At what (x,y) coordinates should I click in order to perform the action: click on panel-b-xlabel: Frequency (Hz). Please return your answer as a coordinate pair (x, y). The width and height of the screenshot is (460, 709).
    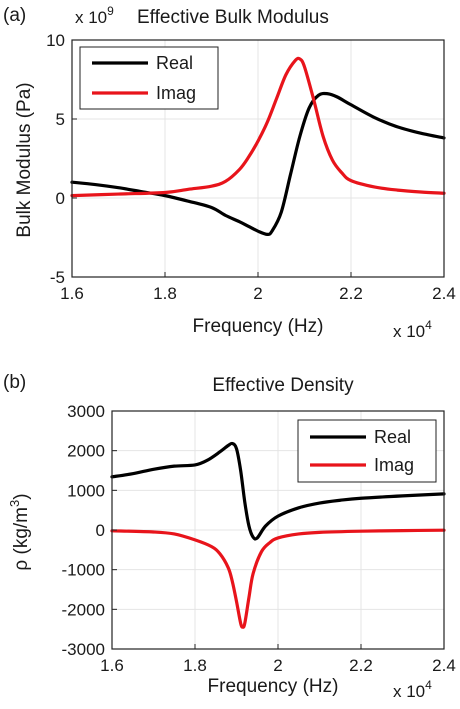
    Looking at the image, I should click on (273, 686).